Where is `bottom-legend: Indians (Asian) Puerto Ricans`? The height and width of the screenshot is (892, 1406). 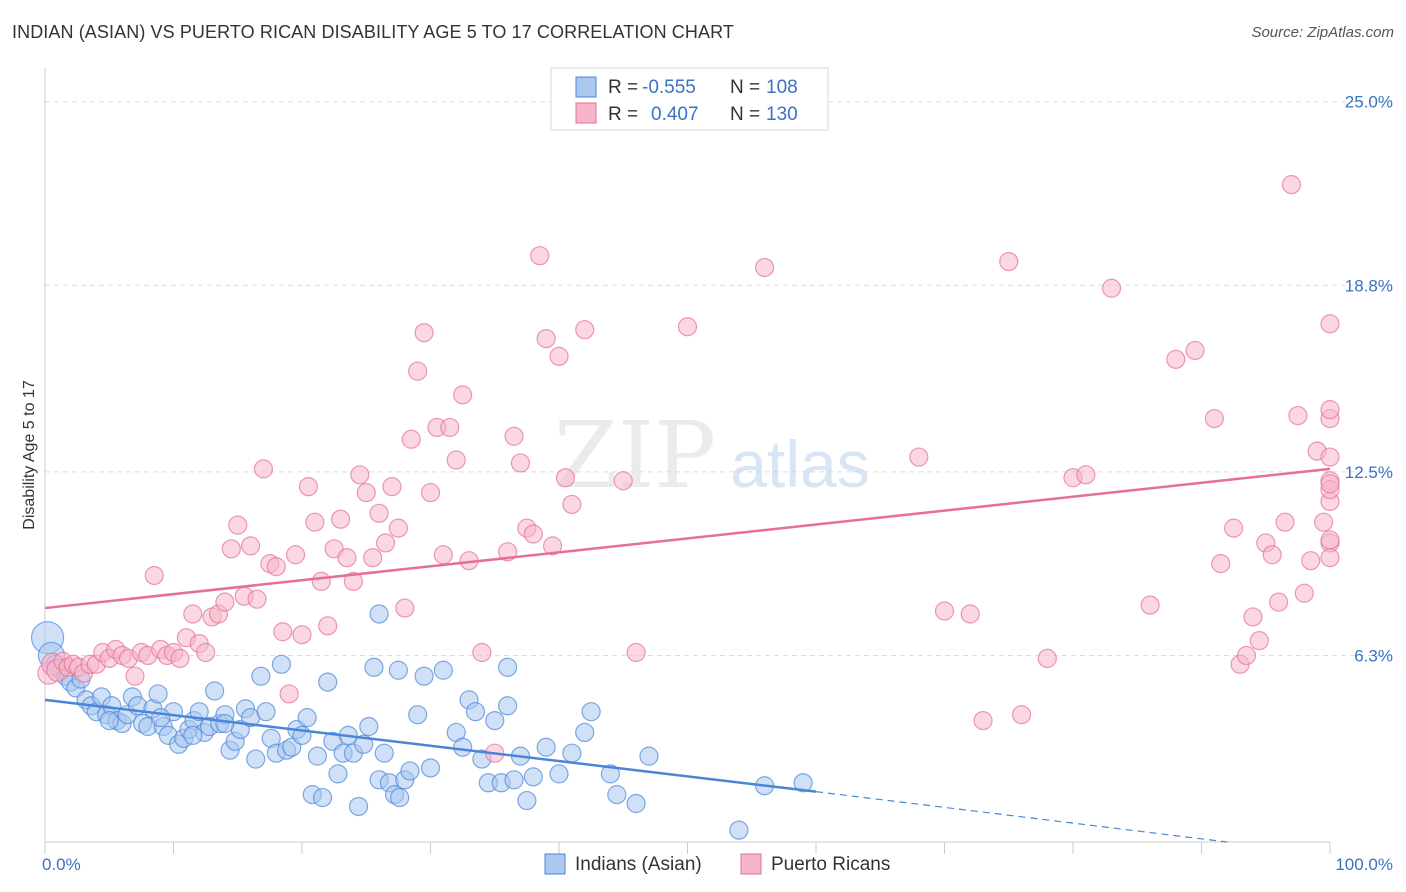 bottom-legend: Indians (Asian) Puerto Ricans is located at coordinates (717, 864).